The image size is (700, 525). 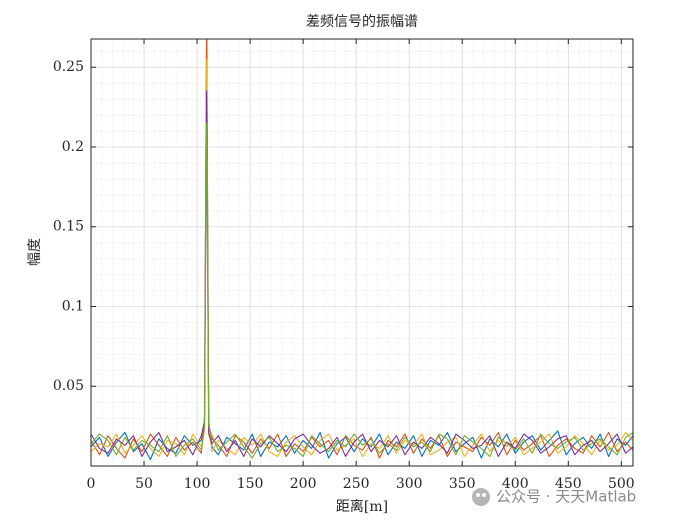 What do you see at coordinates (91, 484) in the screenshot?
I see `x-tick-label: 0` at bounding box center [91, 484].